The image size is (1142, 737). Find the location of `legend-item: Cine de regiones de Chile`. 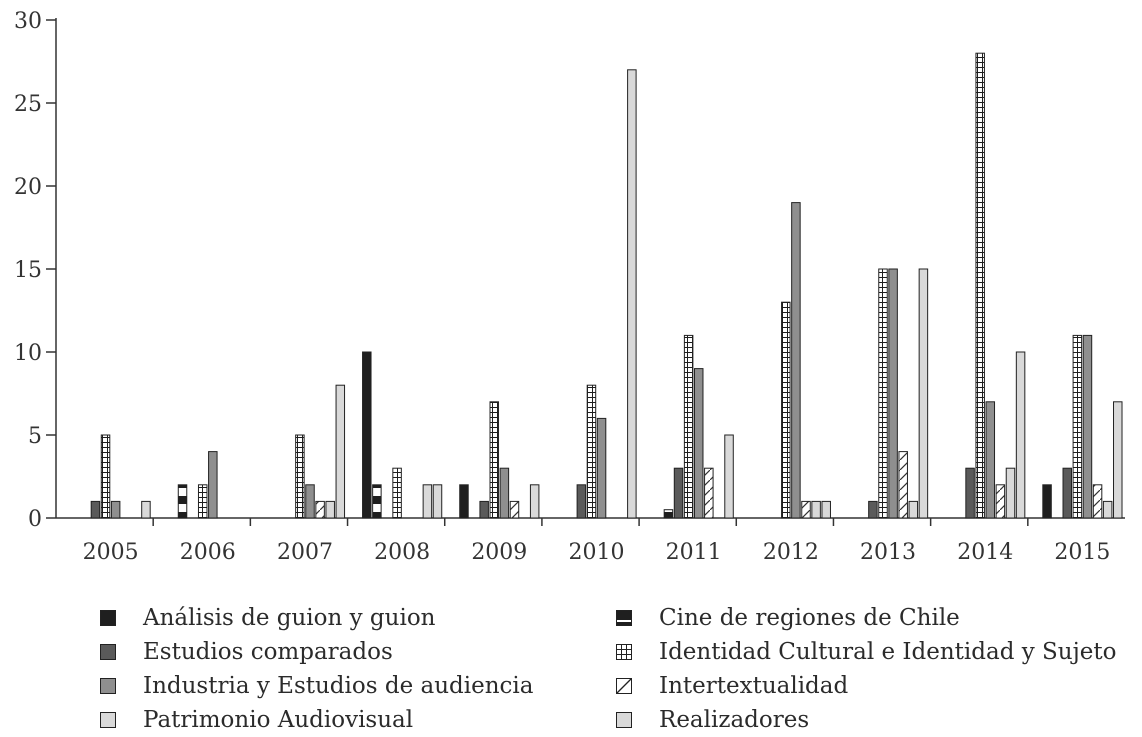

legend-item: Cine de regiones de Chile is located at coordinates (788, 618).